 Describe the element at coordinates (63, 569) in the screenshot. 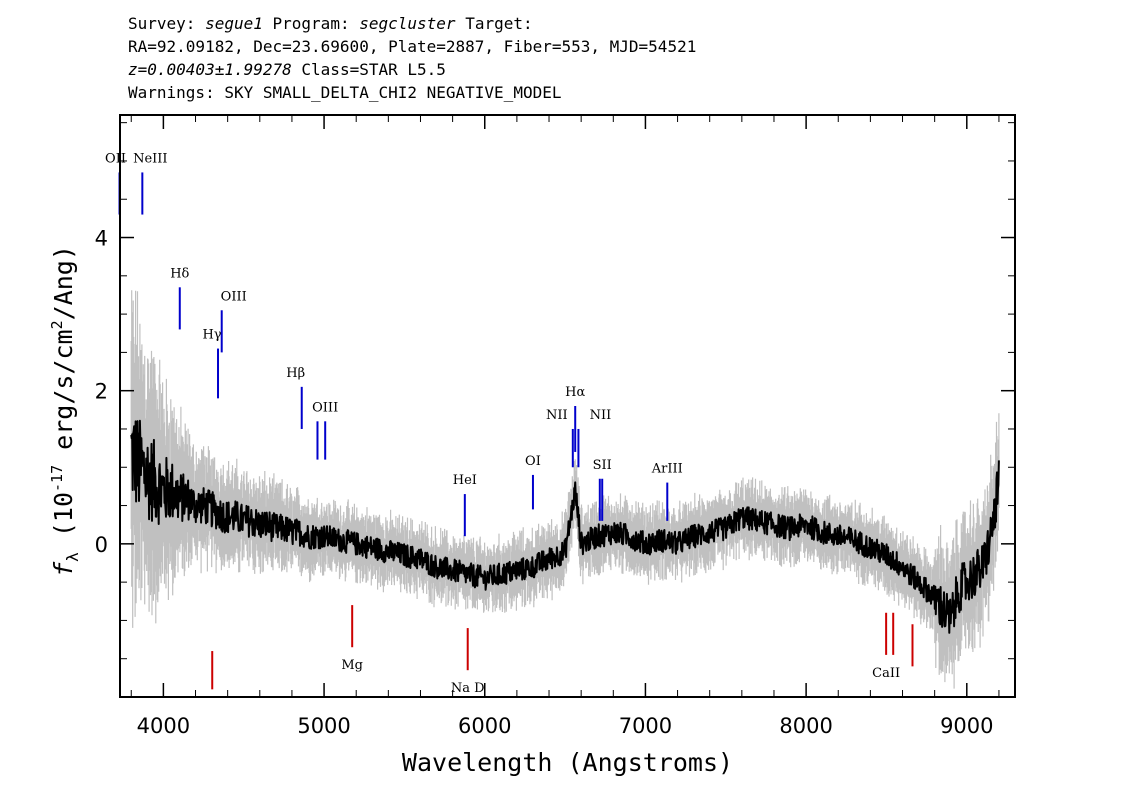

I see `y-axis-title-part: f` at that location.